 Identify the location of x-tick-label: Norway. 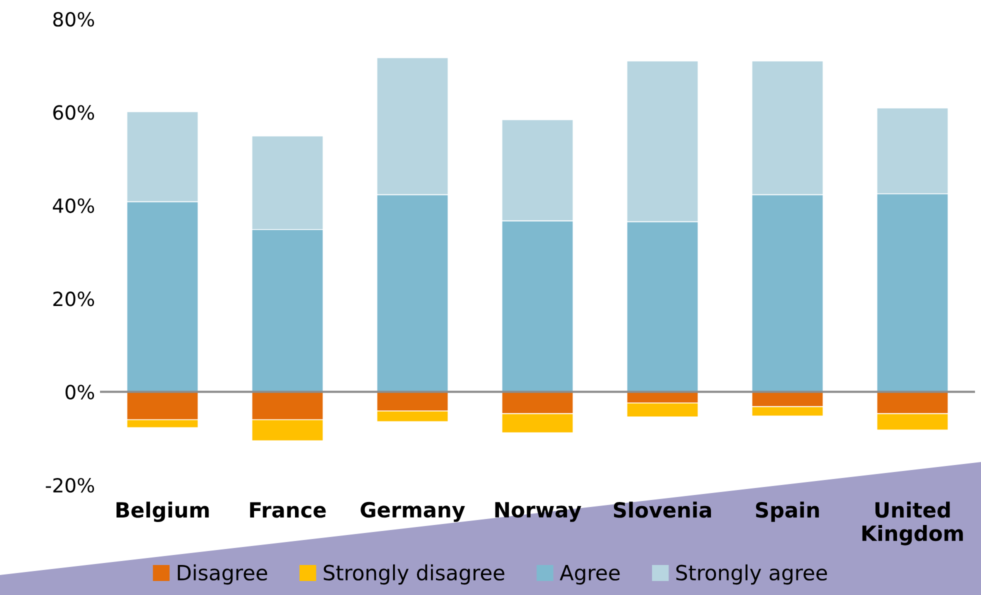
(538, 512).